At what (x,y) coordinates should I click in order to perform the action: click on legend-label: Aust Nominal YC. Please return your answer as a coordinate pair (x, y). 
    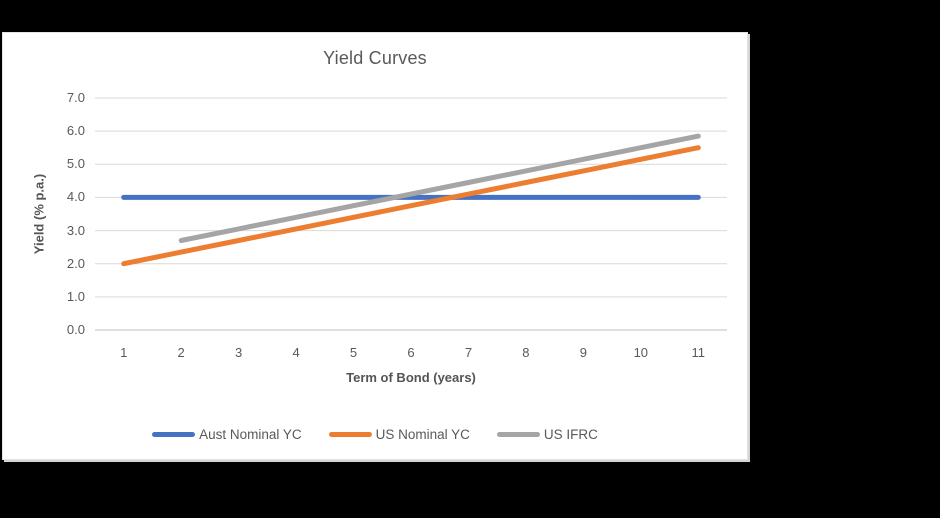
    Looking at the image, I should click on (250, 434).